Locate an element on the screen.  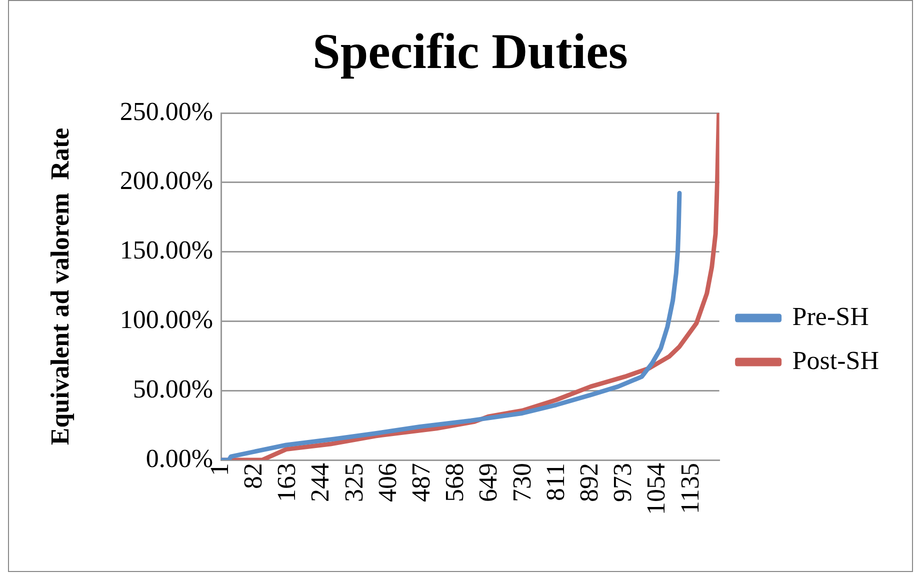
x-tick-label: 730 is located at coordinates (521, 482).